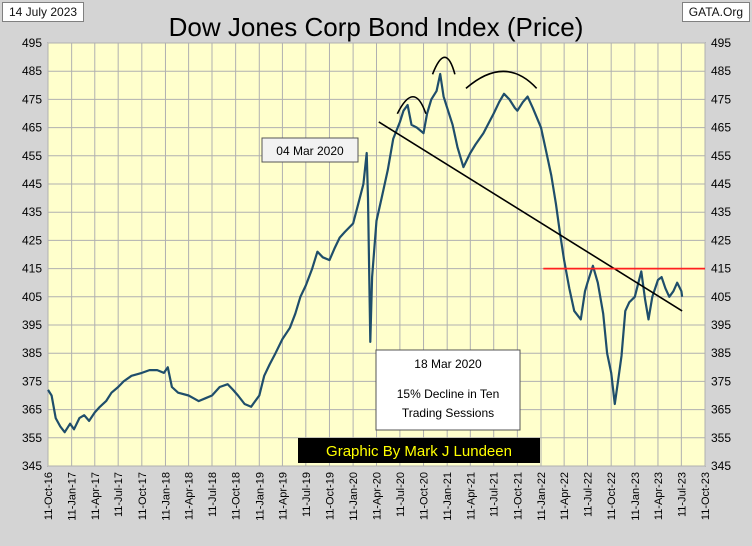  I want to click on y-tick-label-left: 345, so click(32, 466).